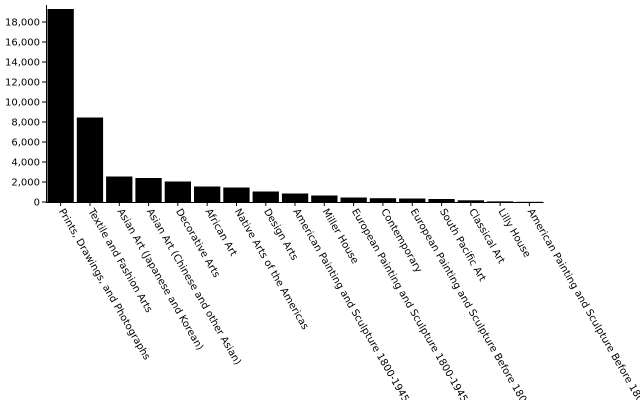 Image resolution: width=640 pixels, height=400 pixels. What do you see at coordinates (25, 163) in the screenshot?
I see `y-tick-label-2: 4,000` at bounding box center [25, 163].